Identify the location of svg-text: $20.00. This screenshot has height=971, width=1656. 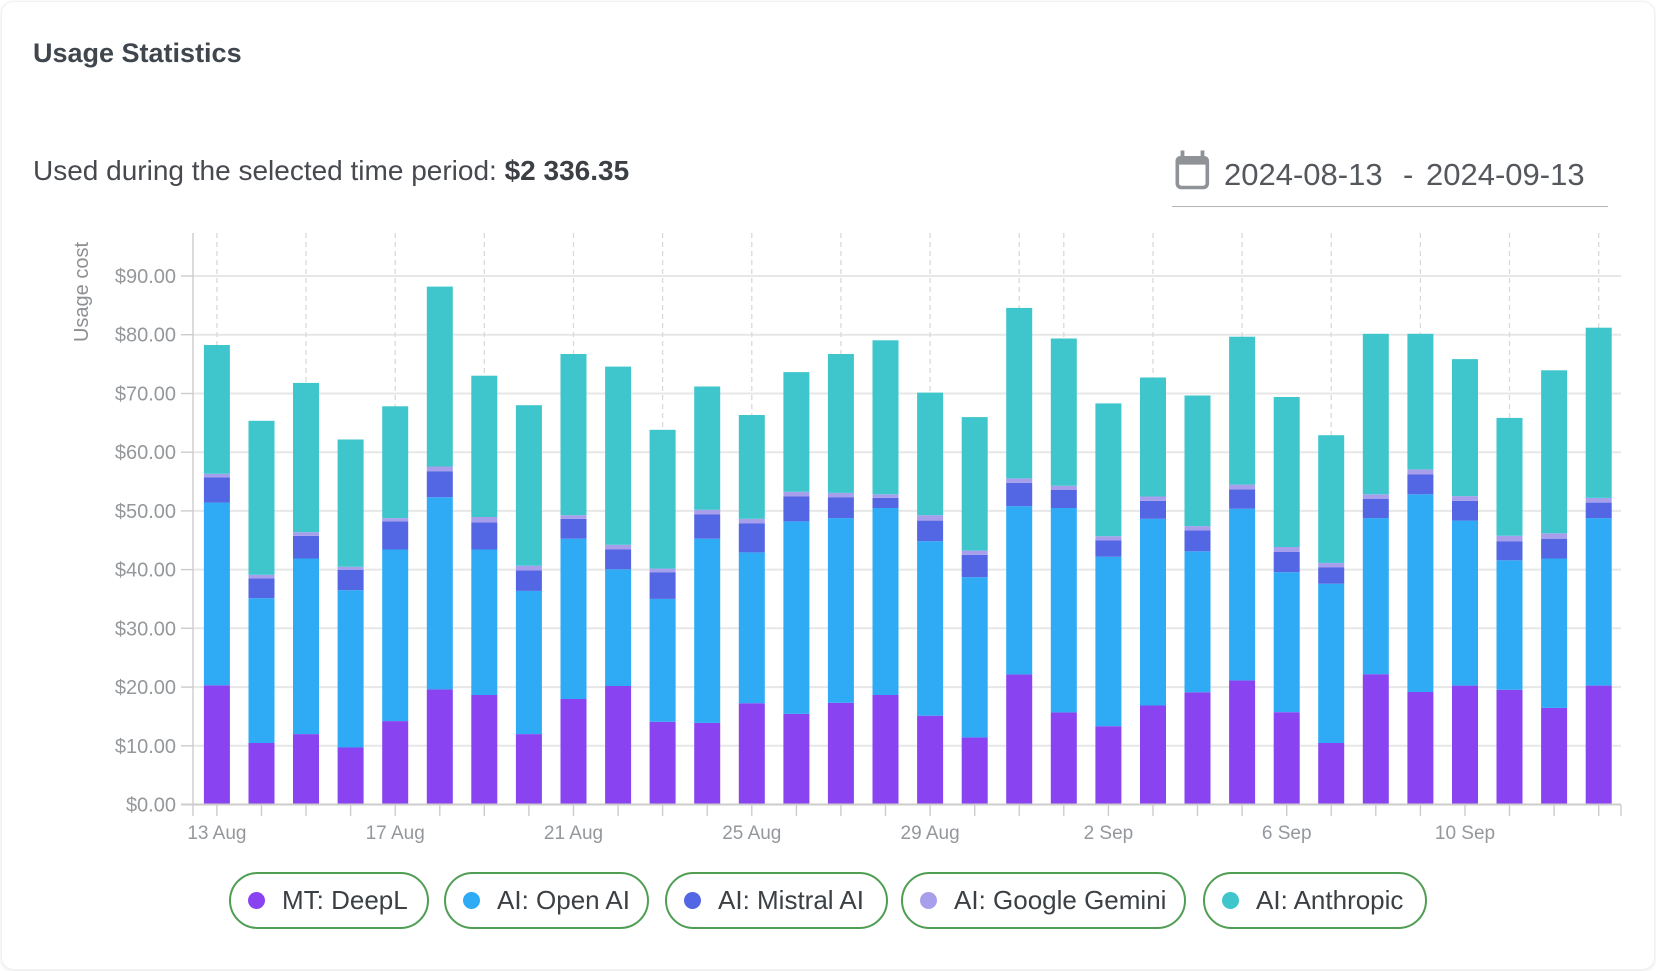
(145, 688).